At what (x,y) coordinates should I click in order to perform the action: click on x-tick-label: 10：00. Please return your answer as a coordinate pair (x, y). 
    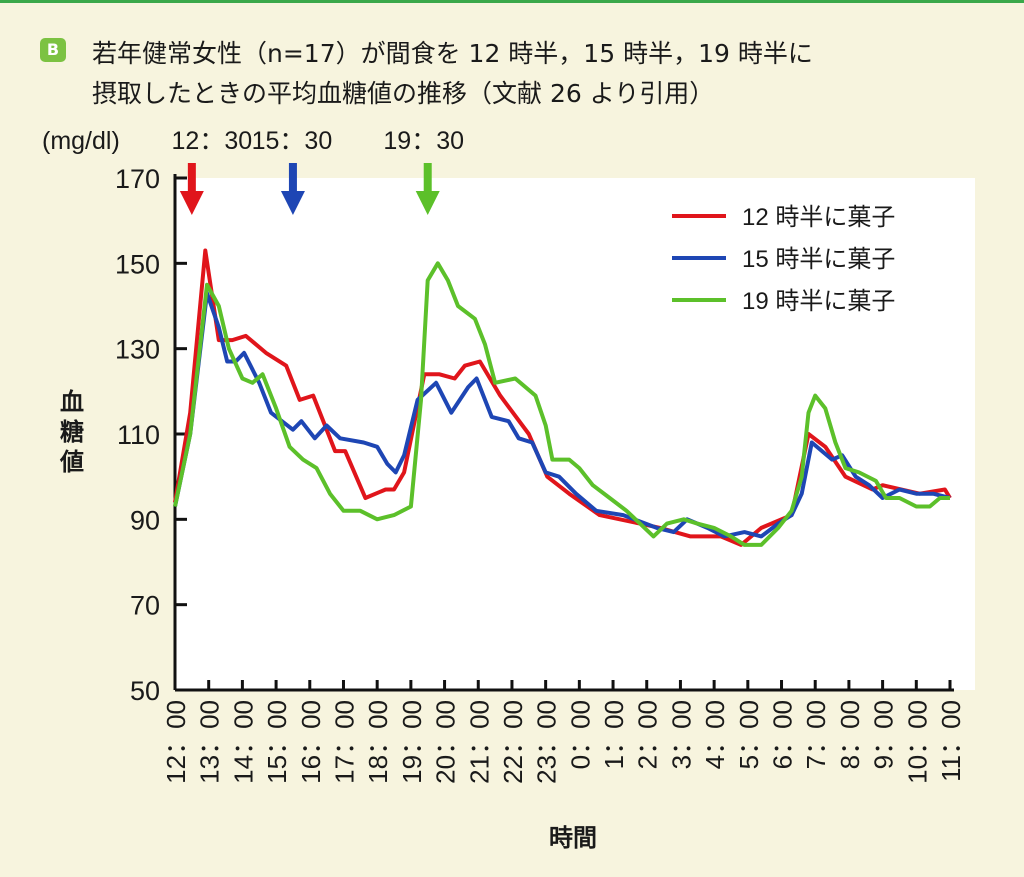
    Looking at the image, I should click on (917, 742).